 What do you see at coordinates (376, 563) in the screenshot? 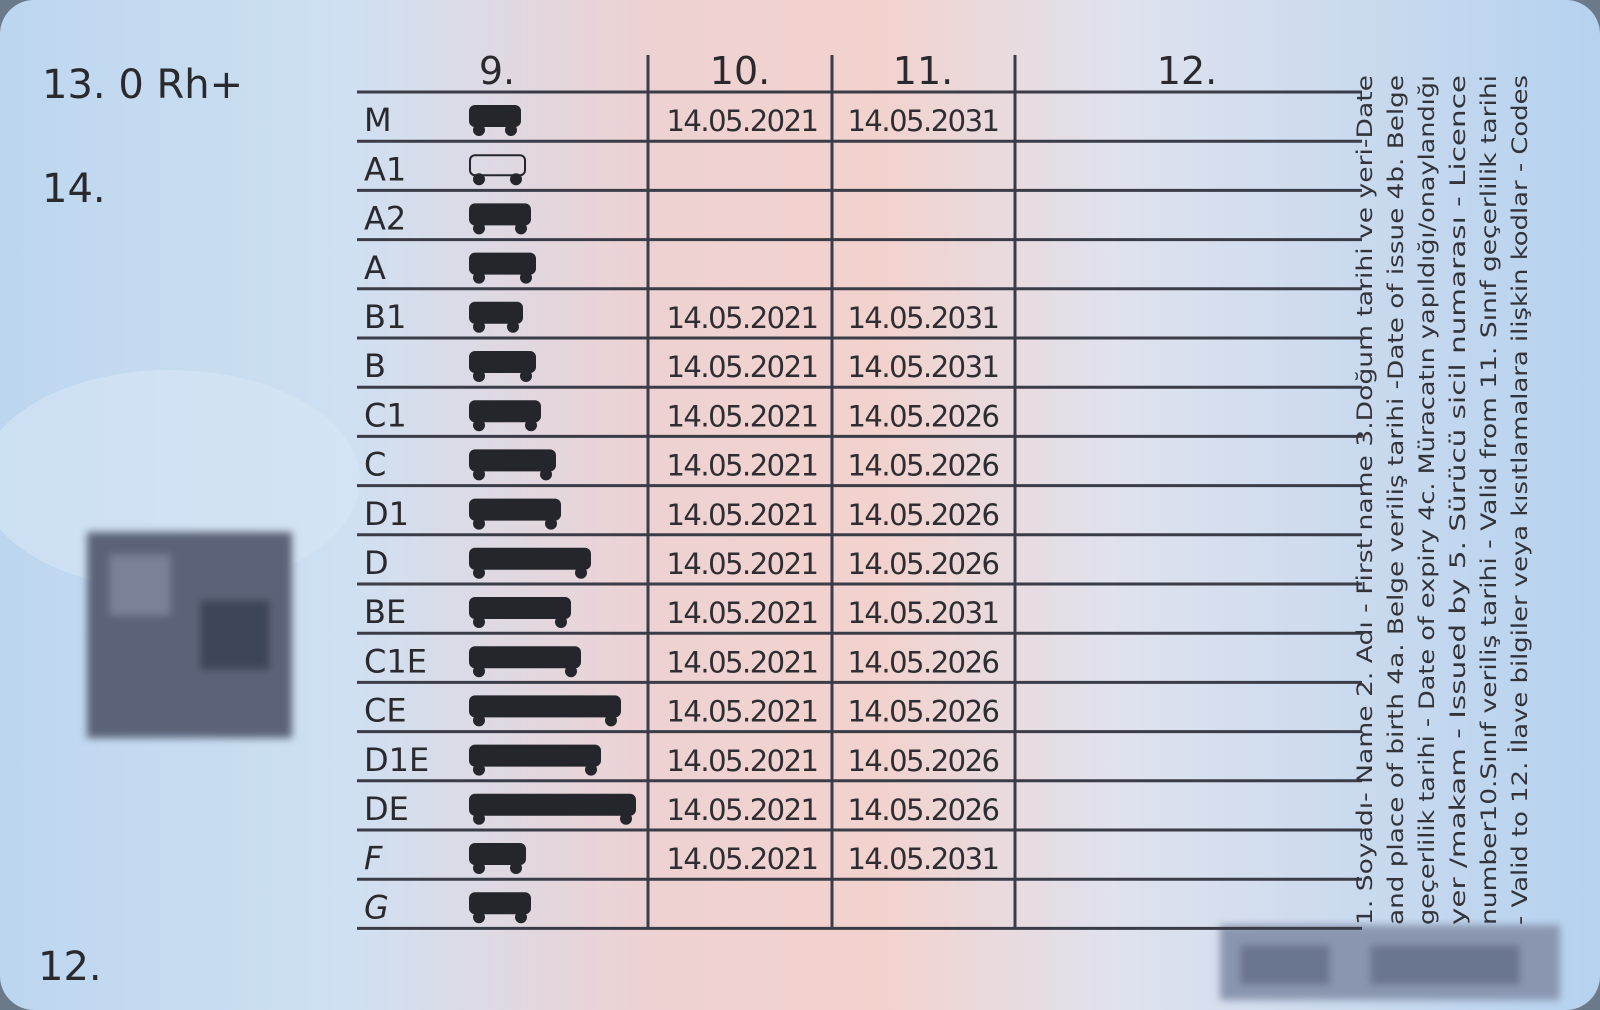
I see `category-code: D` at bounding box center [376, 563].